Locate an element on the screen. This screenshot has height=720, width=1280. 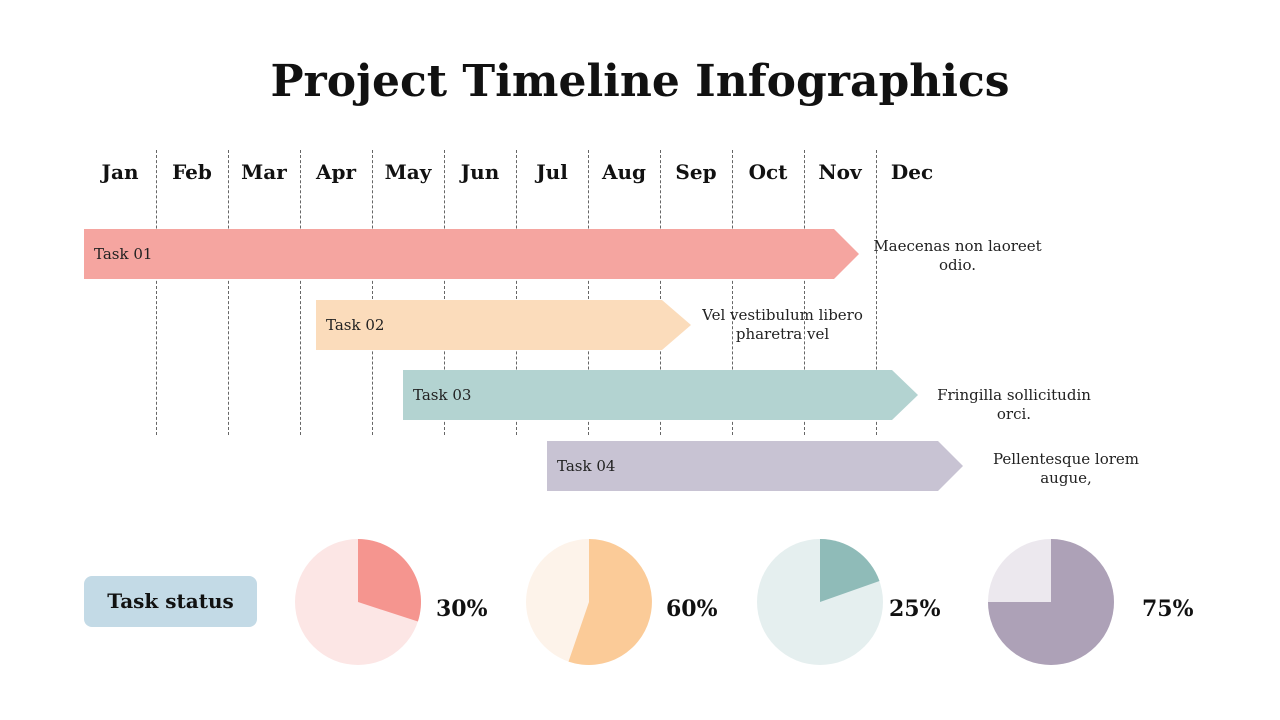
task-label: Task 02 is located at coordinates (355, 325).